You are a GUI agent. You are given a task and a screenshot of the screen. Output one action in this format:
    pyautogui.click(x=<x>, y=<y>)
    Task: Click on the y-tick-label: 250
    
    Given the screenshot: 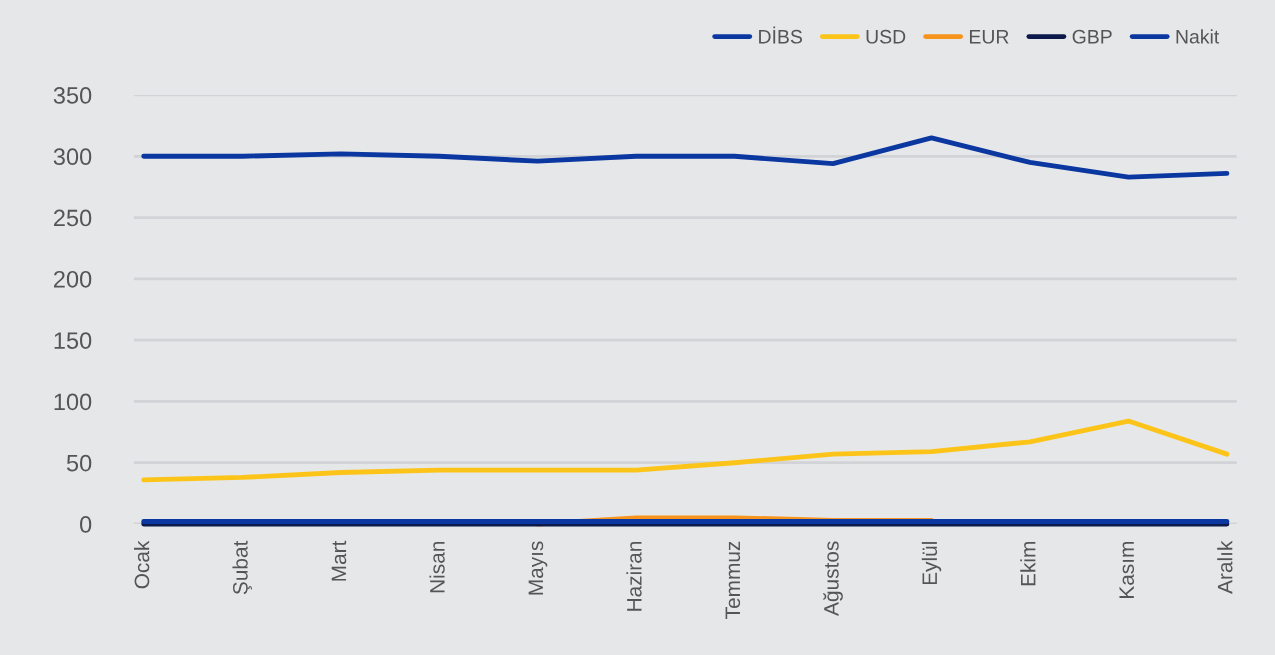 What is the action you would take?
    pyautogui.click(x=73, y=218)
    